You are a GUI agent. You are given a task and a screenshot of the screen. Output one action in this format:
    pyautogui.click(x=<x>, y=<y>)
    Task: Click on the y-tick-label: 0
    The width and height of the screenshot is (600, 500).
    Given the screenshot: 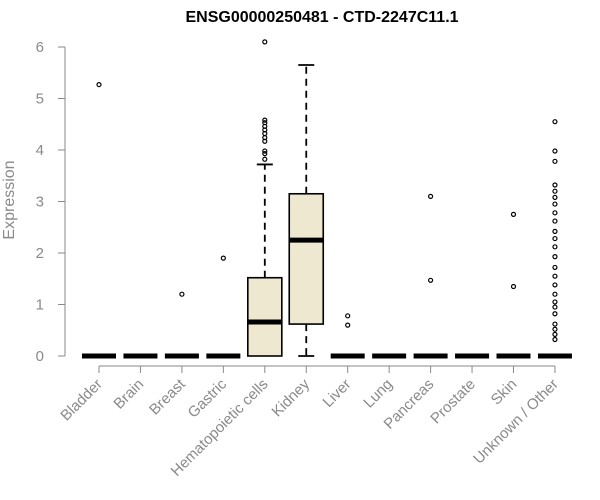 What is the action you would take?
    pyautogui.click(x=40, y=356)
    